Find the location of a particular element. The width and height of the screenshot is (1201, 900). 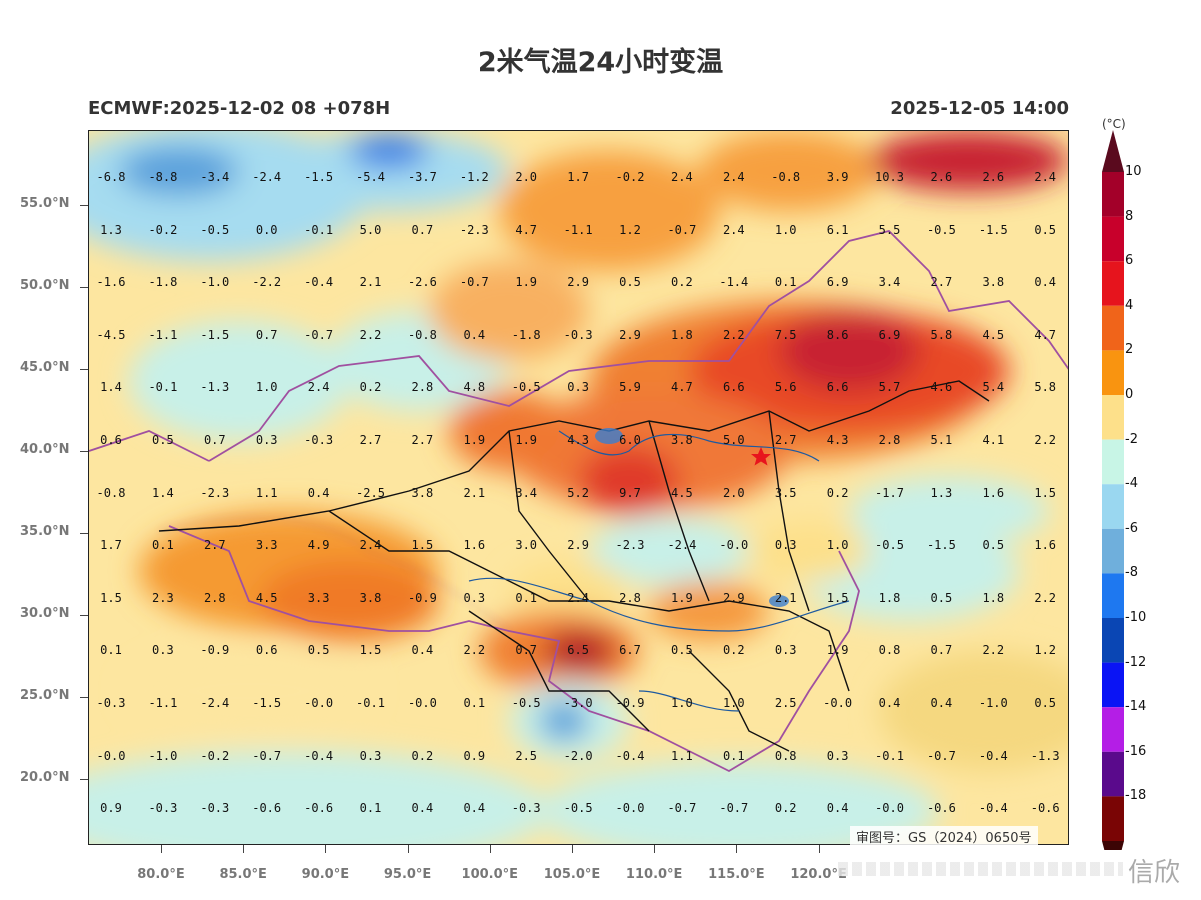

colorbar-label: -4 is located at coordinates (1131, 484).